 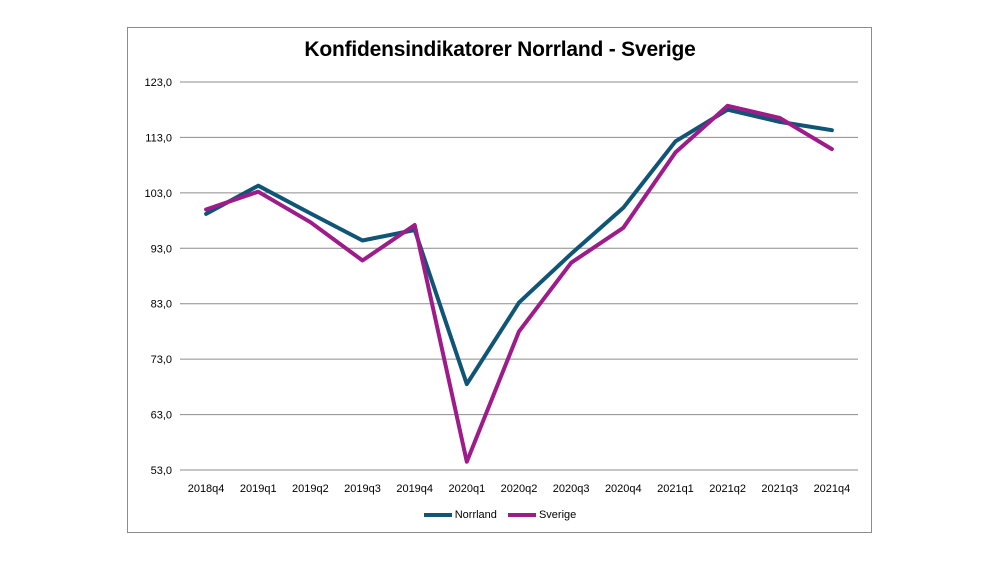 I want to click on legend: Norrland Sverige, so click(x=500, y=514).